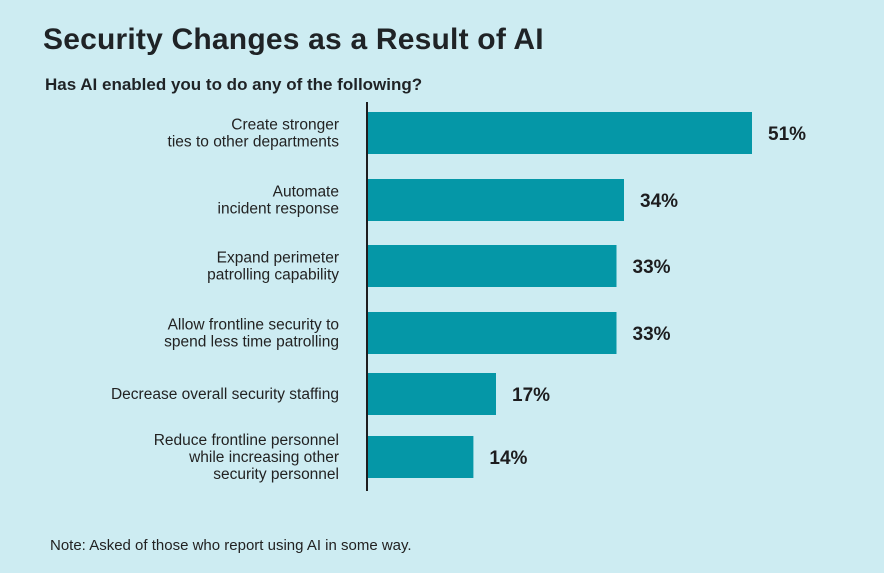  I want to click on category-label-5: Decrease overall security staffing, so click(225, 394).